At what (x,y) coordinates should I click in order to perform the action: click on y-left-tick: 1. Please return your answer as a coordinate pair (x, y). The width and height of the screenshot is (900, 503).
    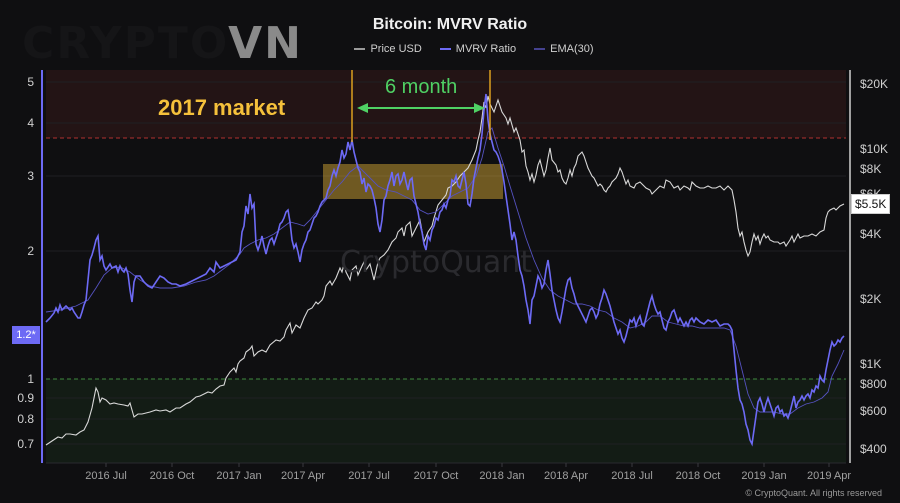
    Looking at the image, I should click on (30, 379).